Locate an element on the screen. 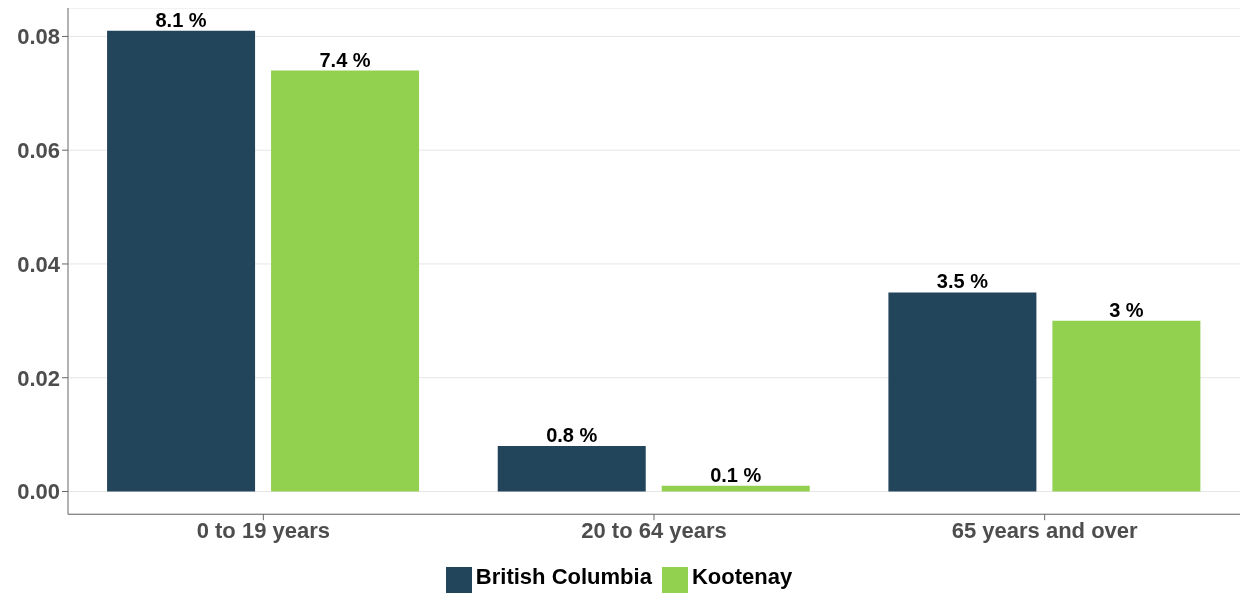 This screenshot has height=601, width=1248. data-label: 8.1 % is located at coordinates (181, 19).